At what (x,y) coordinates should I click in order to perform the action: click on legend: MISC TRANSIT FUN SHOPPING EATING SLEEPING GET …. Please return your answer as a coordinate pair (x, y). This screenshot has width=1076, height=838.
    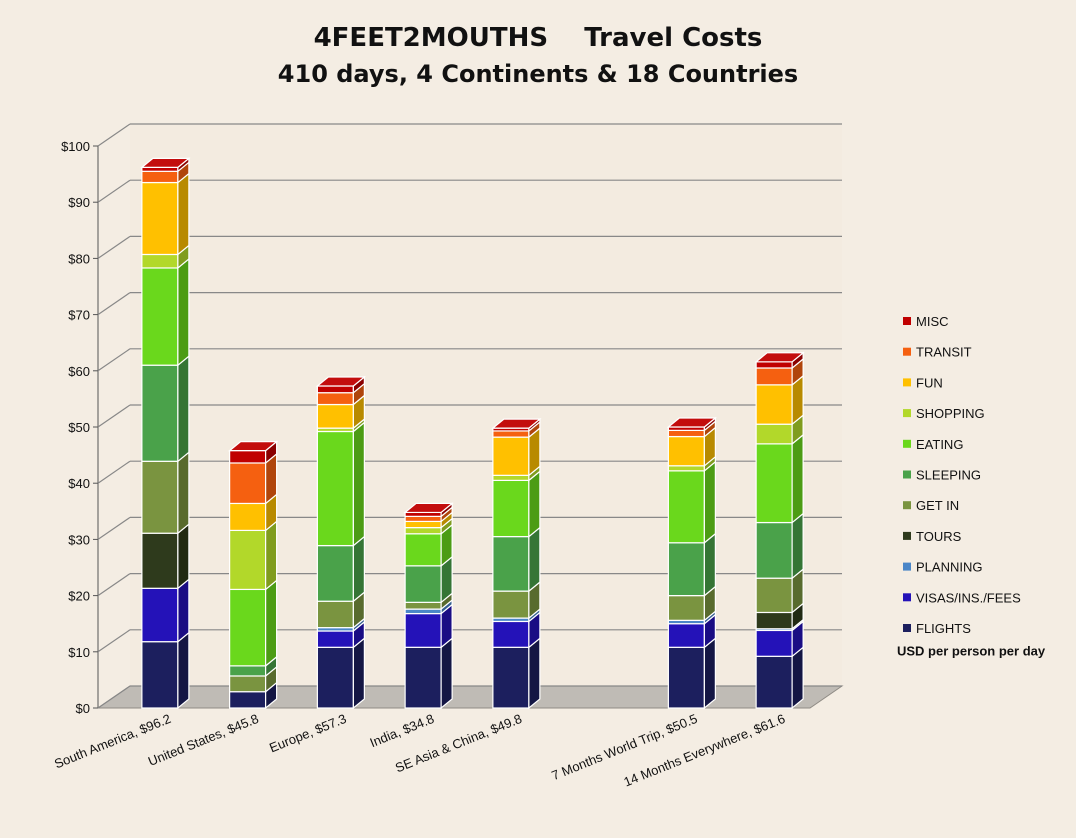
    Looking at the image, I should click on (971, 486).